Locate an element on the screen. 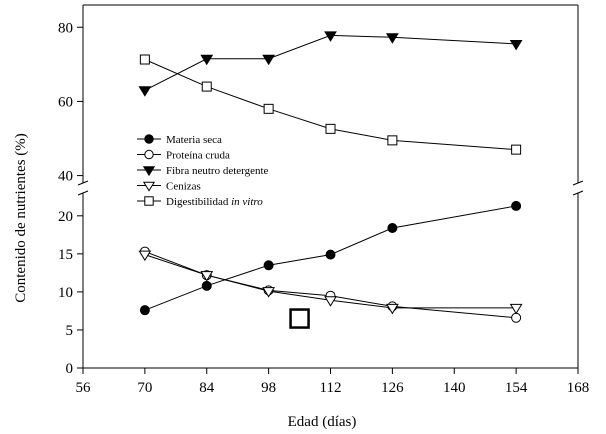  y-tick-label-lower: 5 is located at coordinates (70, 331).